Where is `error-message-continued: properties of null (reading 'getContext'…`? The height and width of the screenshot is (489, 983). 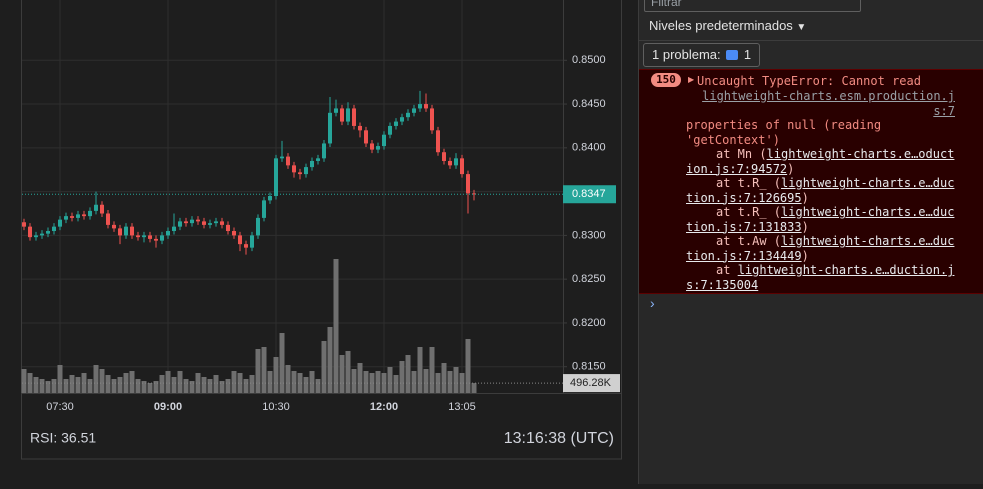
error-message-continued: properties of null (reading 'getContext'… is located at coordinates (784, 132).